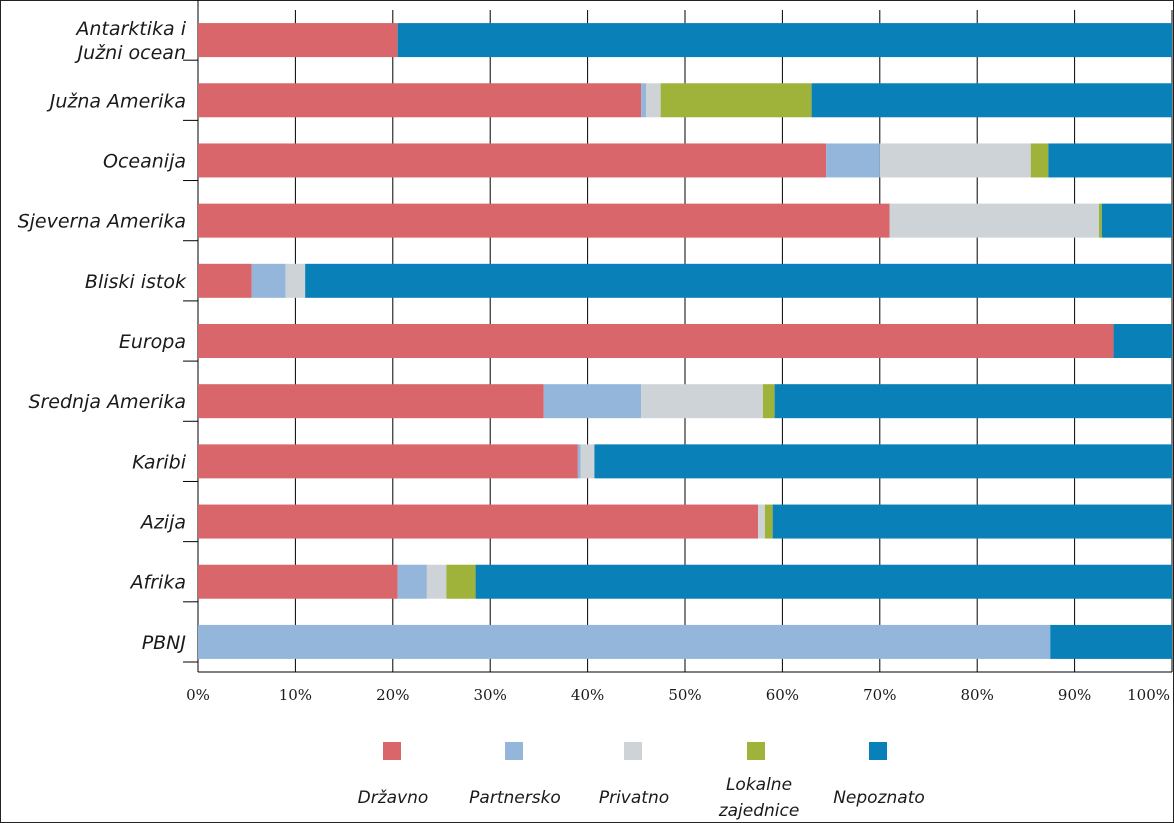  I want to click on legend-label: Partnersko, so click(515, 798).